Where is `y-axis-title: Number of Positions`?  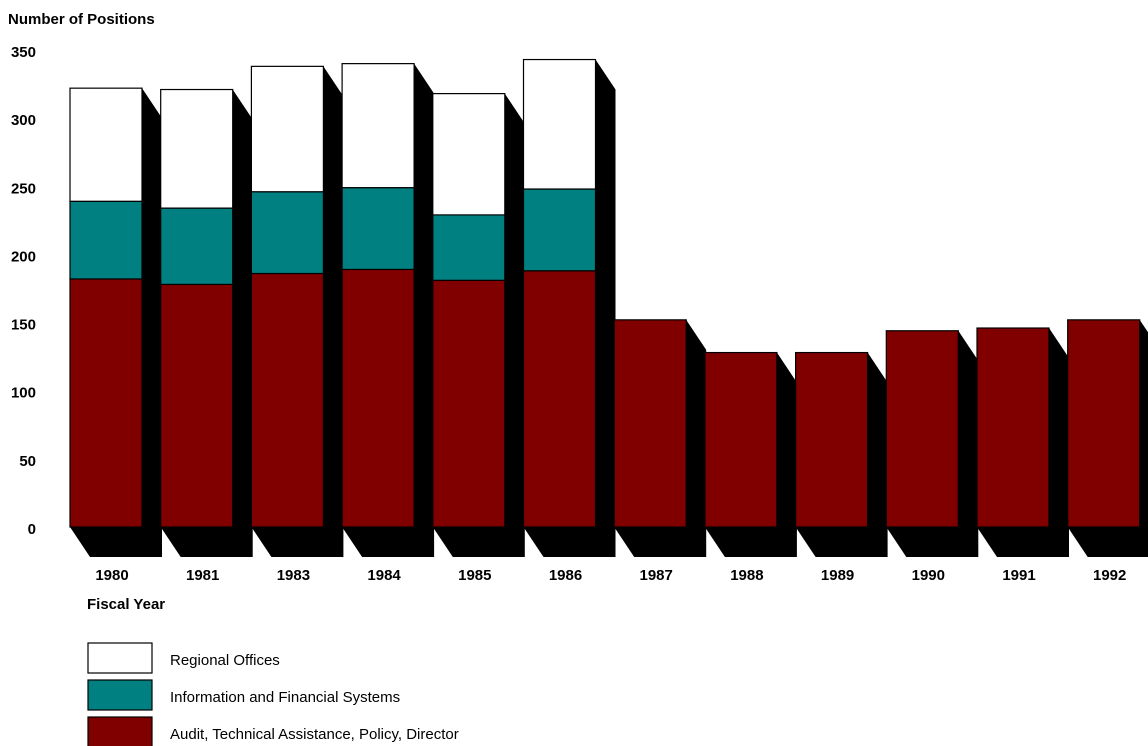 y-axis-title: Number of Positions is located at coordinates (81, 19).